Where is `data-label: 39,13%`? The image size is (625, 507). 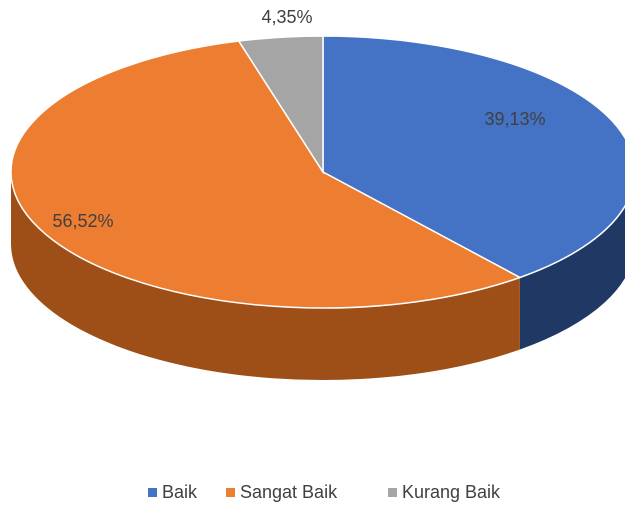 data-label: 39,13% is located at coordinates (514, 119).